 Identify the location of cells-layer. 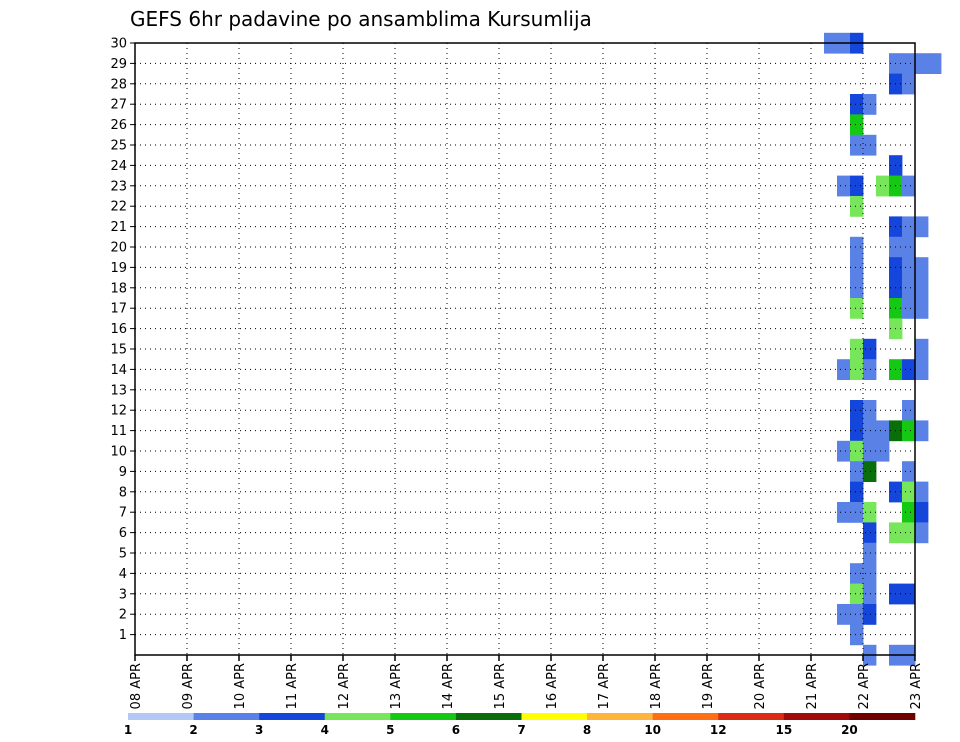
(883, 349).